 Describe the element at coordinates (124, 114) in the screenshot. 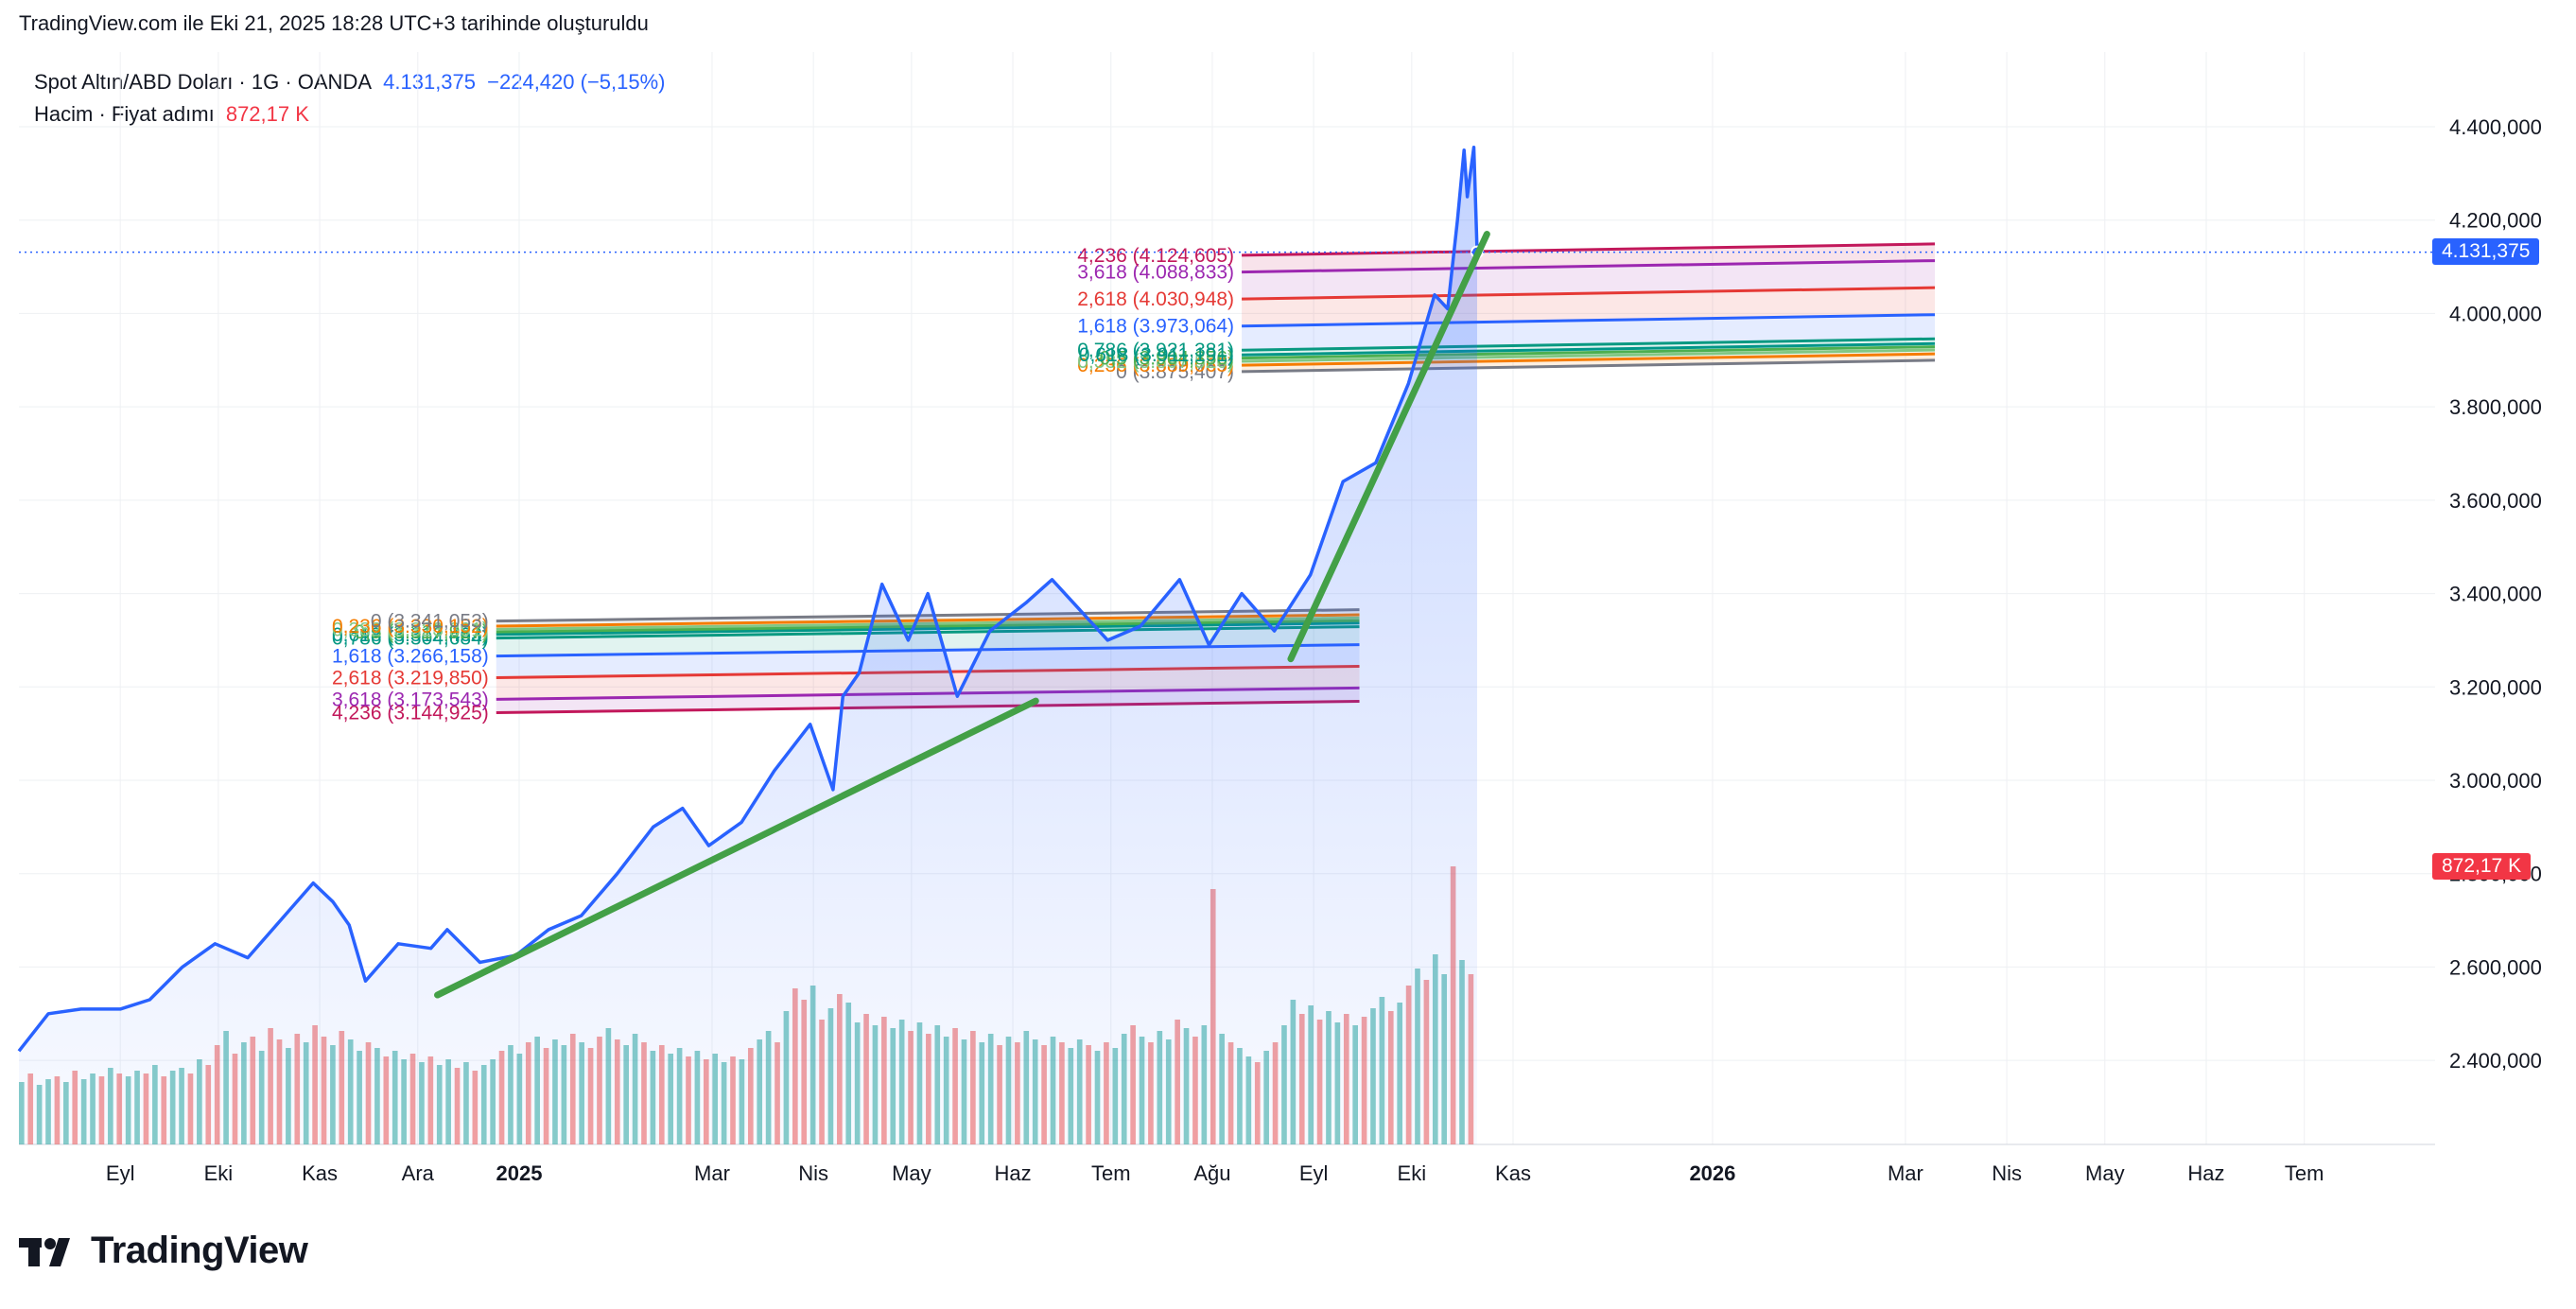

I see `legend-volume-label: Hacim · Fiyat adımı` at that location.